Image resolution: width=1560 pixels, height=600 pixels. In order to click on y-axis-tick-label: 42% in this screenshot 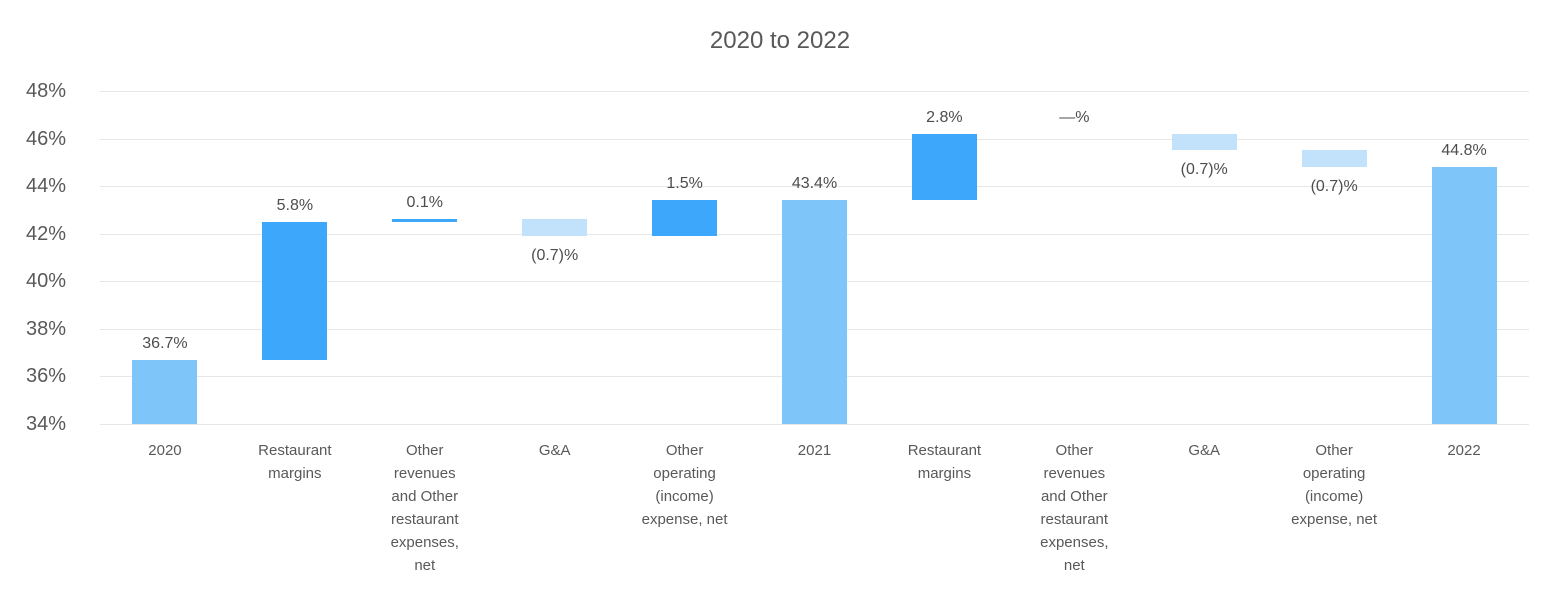, I will do `click(45, 233)`.